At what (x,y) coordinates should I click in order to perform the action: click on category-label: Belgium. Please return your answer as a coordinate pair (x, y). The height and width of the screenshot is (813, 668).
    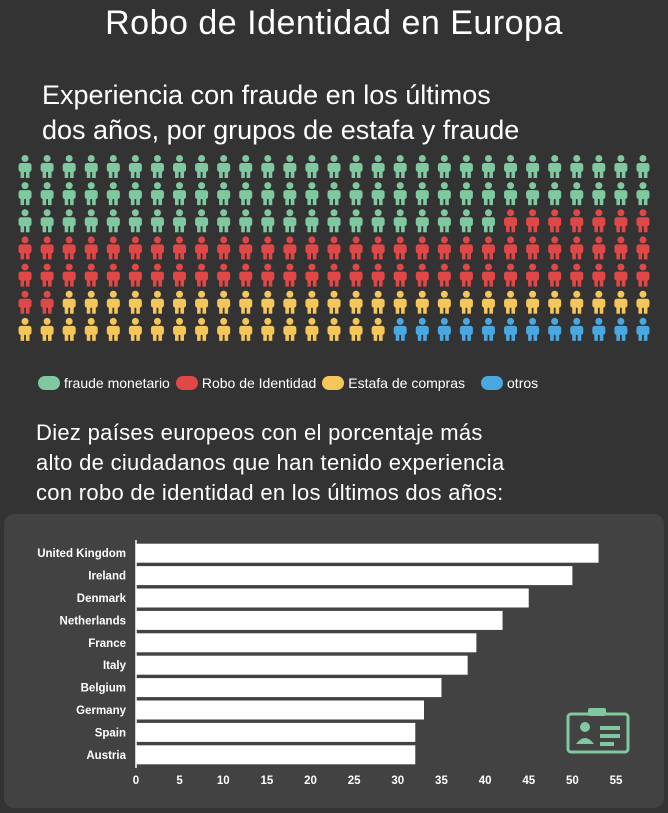
    Looking at the image, I should click on (103, 689).